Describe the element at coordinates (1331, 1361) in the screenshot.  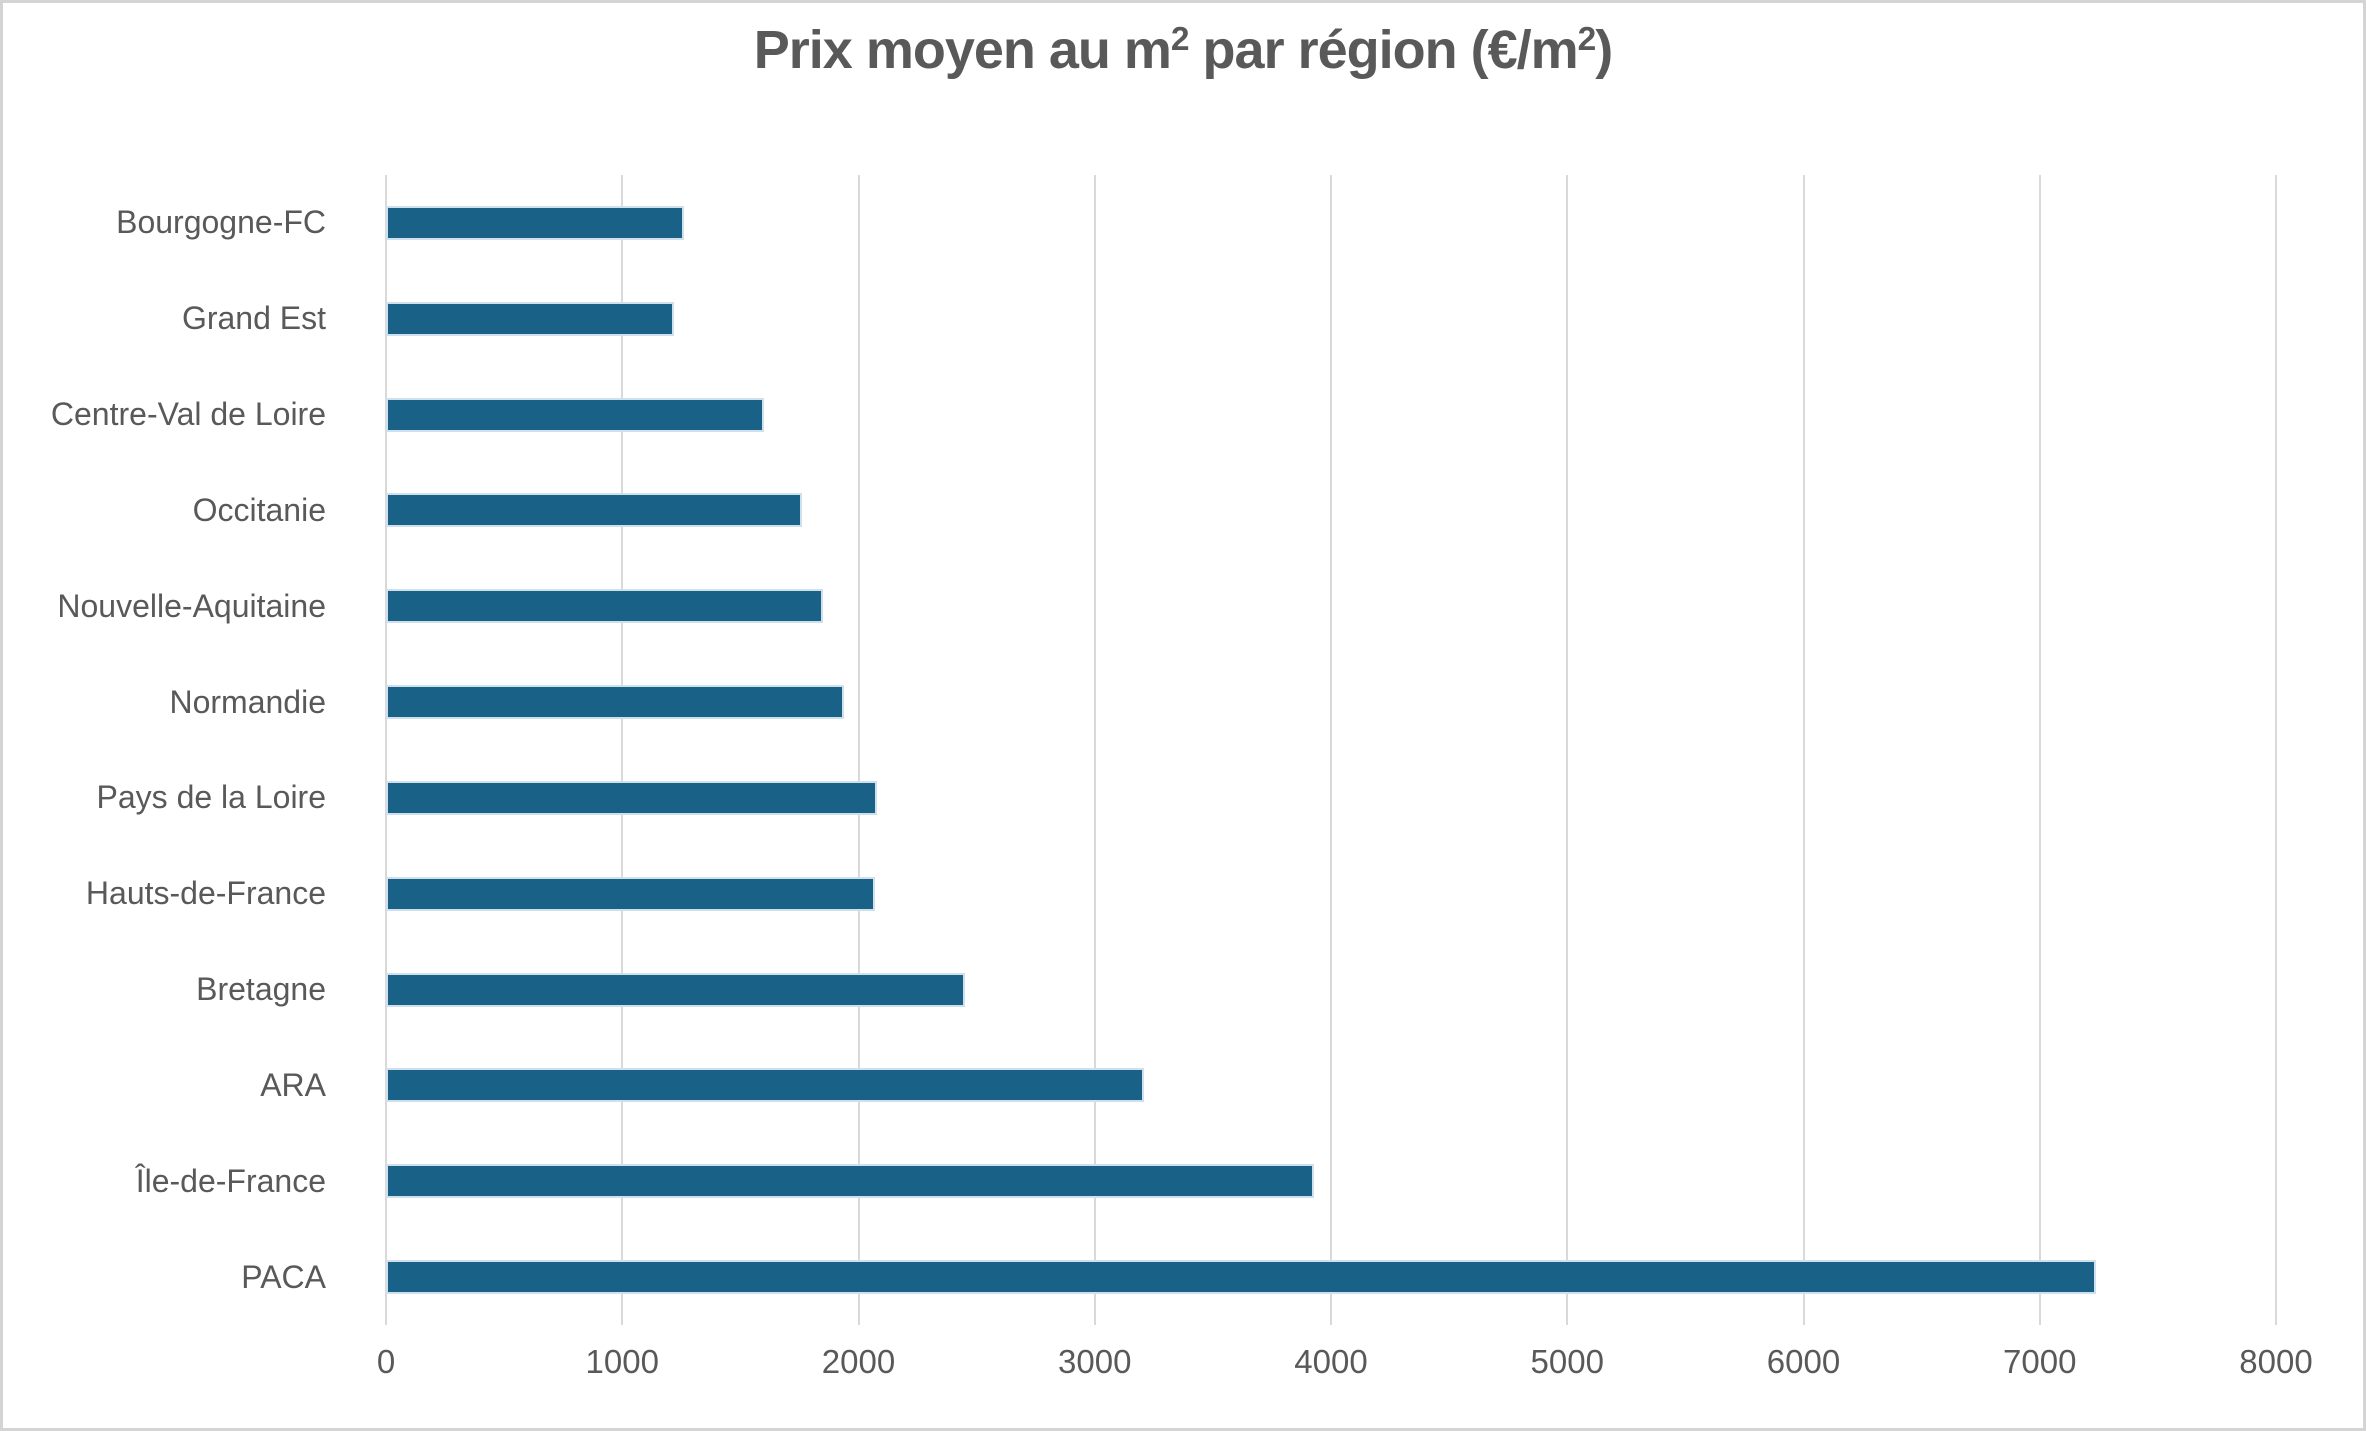
I see `x-tick-label: 4000` at that location.